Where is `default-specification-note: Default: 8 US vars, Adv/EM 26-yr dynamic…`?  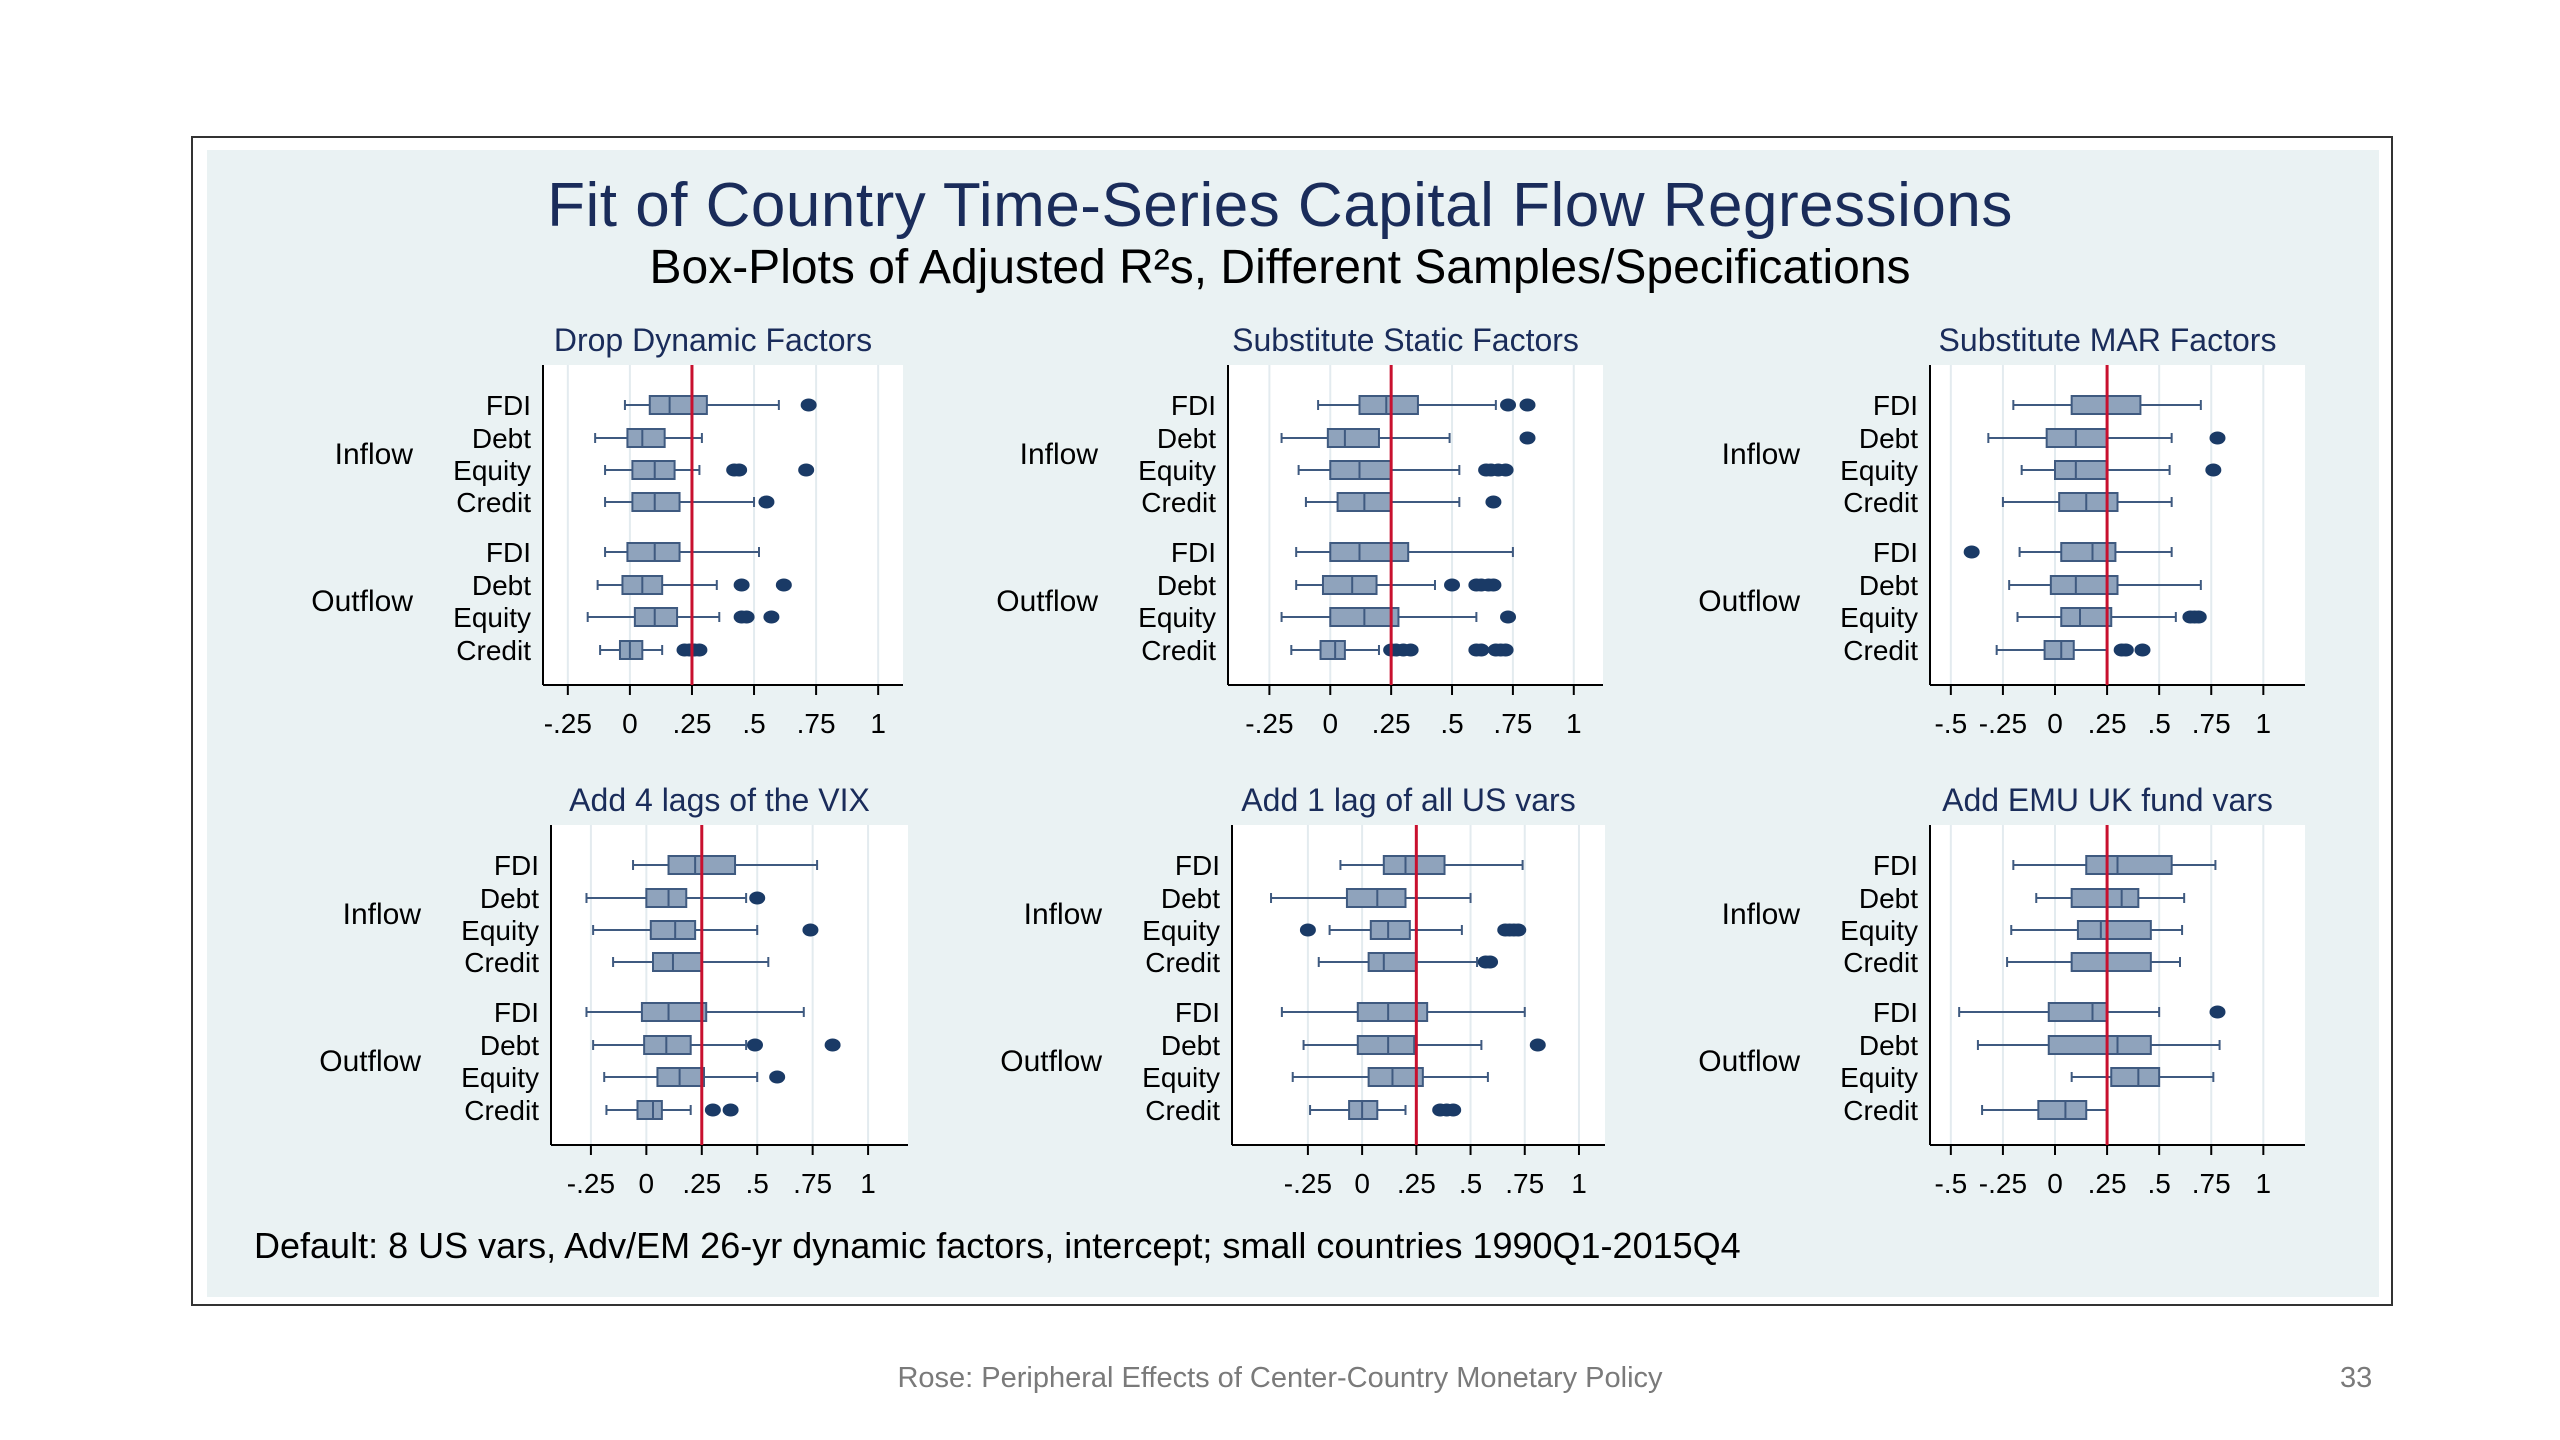 default-specification-note: Default: 8 US vars, Adv/EM 26-yr dynamic… is located at coordinates (997, 1245).